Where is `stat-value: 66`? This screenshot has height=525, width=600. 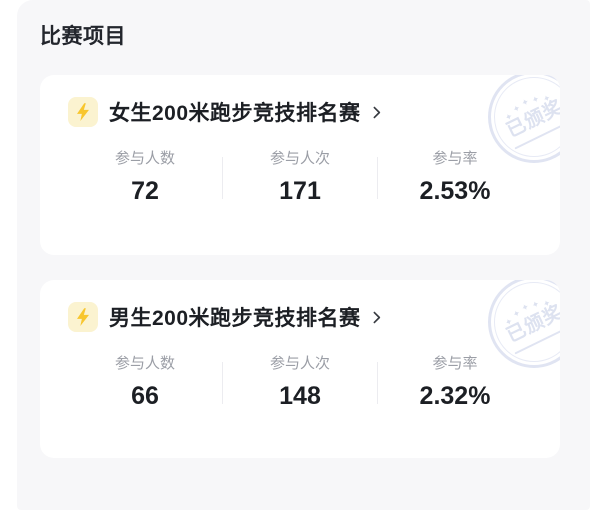
stat-value: 66 is located at coordinates (145, 396).